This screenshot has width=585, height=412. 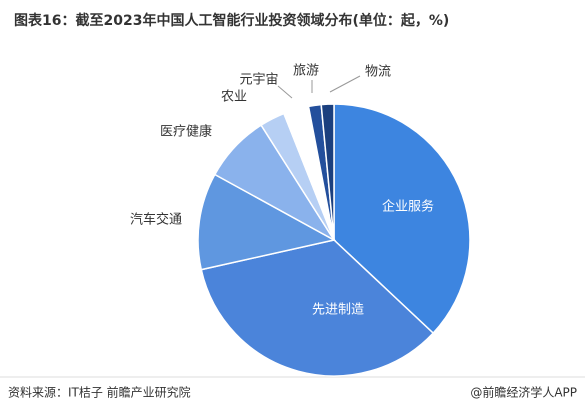 What do you see at coordinates (156, 220) in the screenshot?
I see `slice-label: 汽车交通` at bounding box center [156, 220].